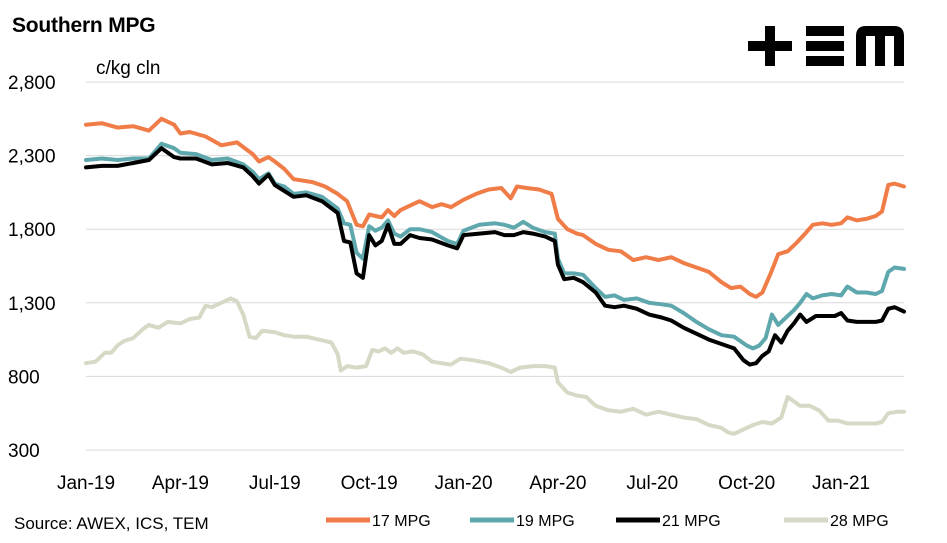  Describe the element at coordinates (86, 483) in the screenshot. I see `x-tick-label: Jan-19` at that location.